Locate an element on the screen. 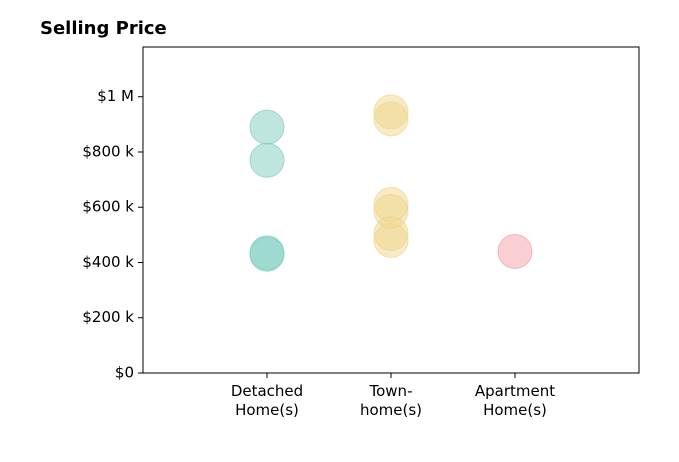 The image size is (679, 462). y-tick-label: $400 k is located at coordinates (108, 262).